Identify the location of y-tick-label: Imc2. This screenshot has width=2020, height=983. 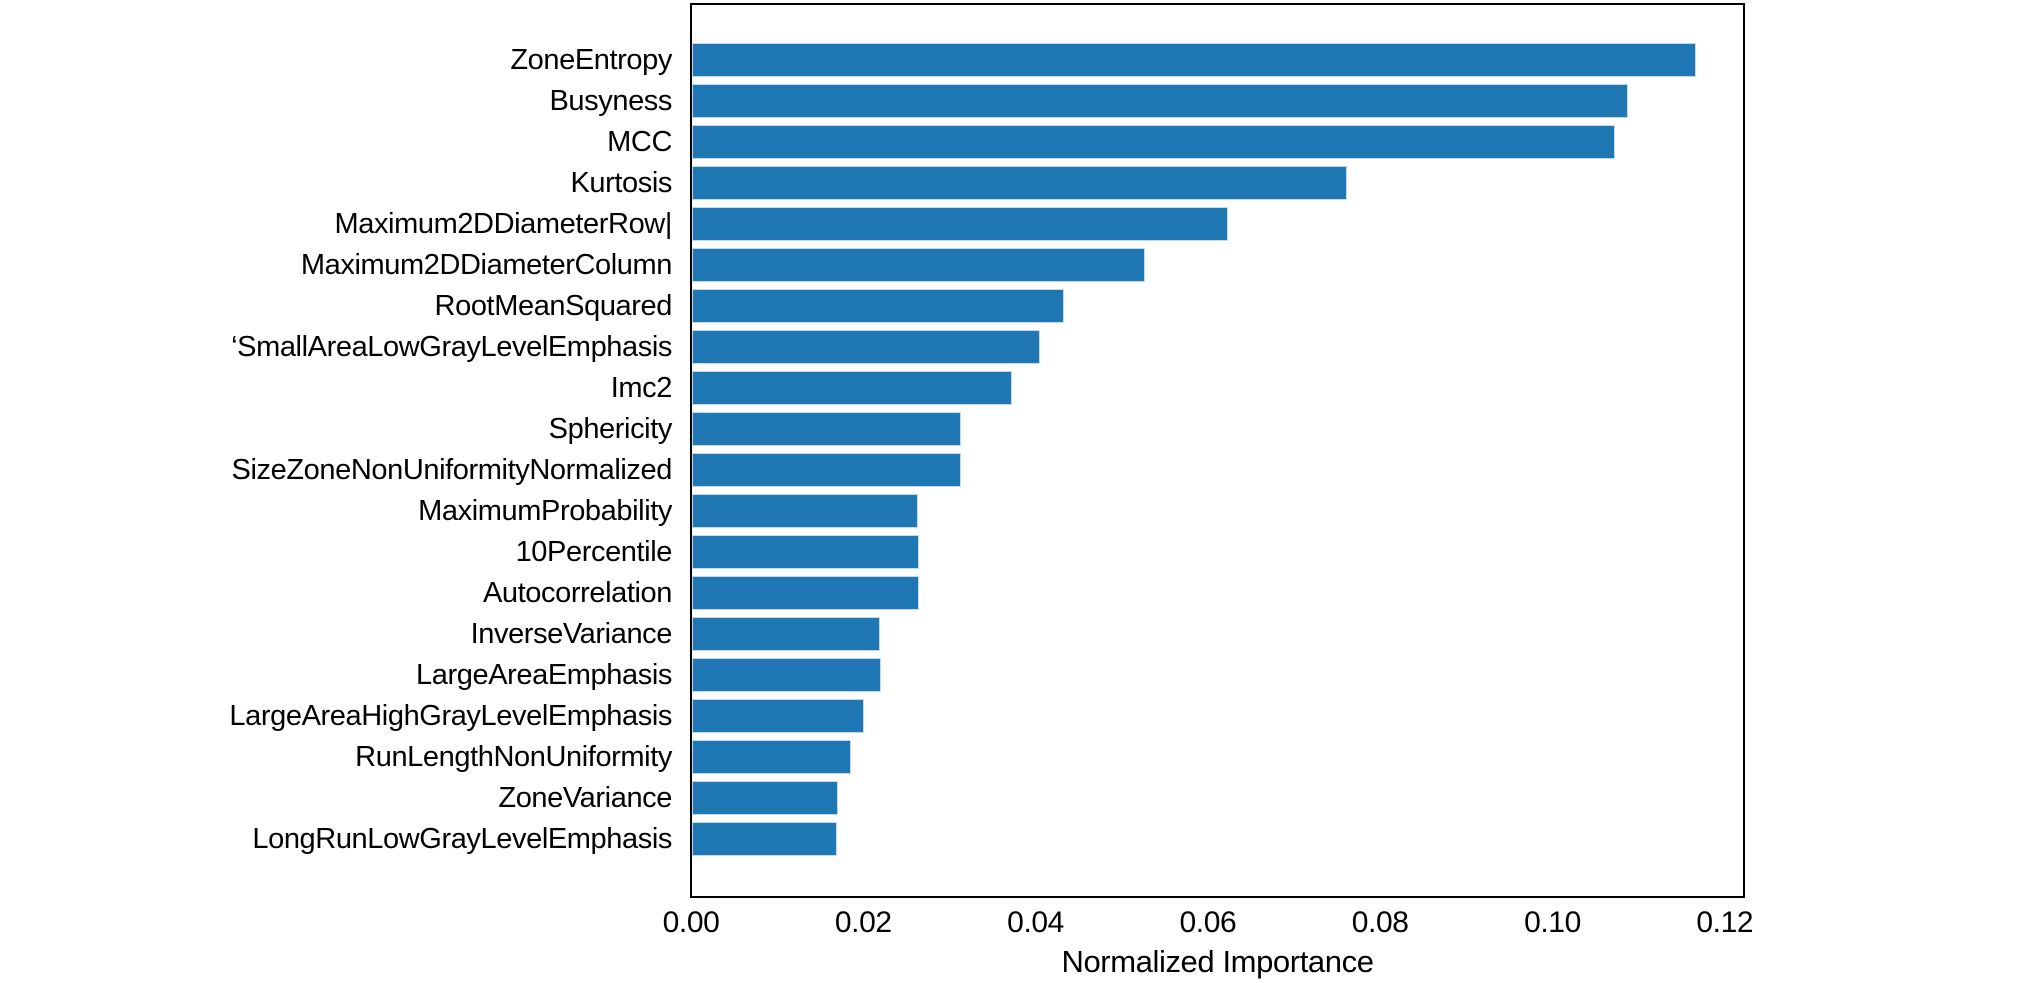
(641, 388).